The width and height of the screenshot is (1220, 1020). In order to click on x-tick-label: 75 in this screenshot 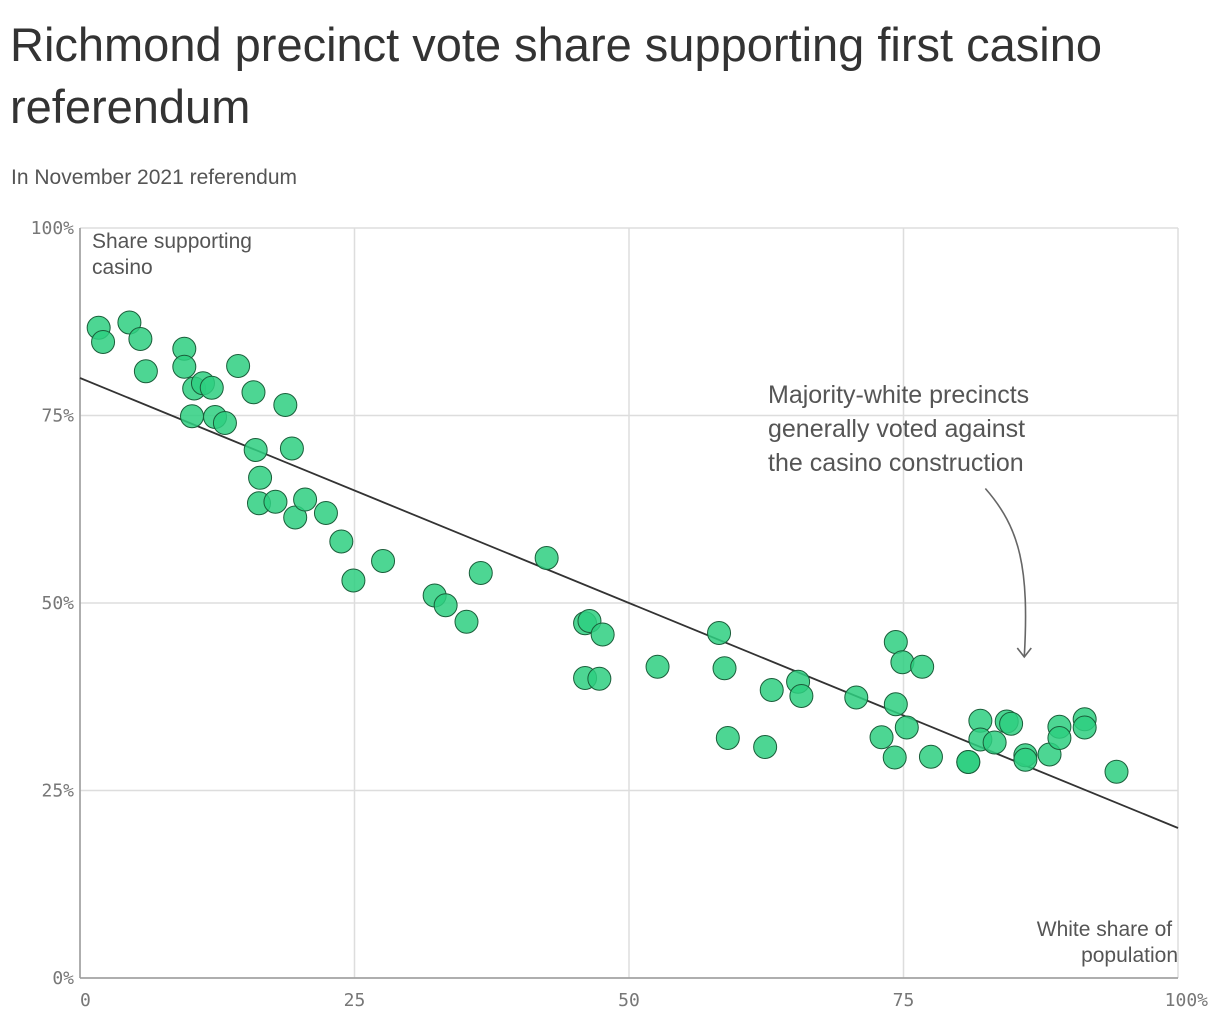, I will do `click(904, 1000)`.